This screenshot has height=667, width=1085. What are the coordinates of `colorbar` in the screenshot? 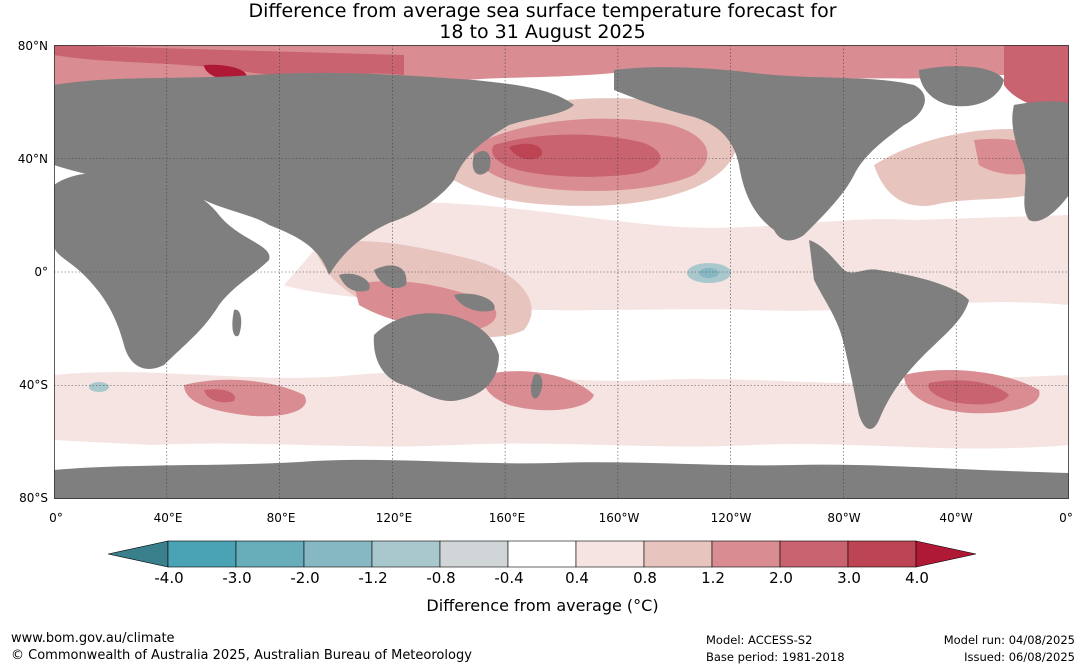 It's located at (542, 554).